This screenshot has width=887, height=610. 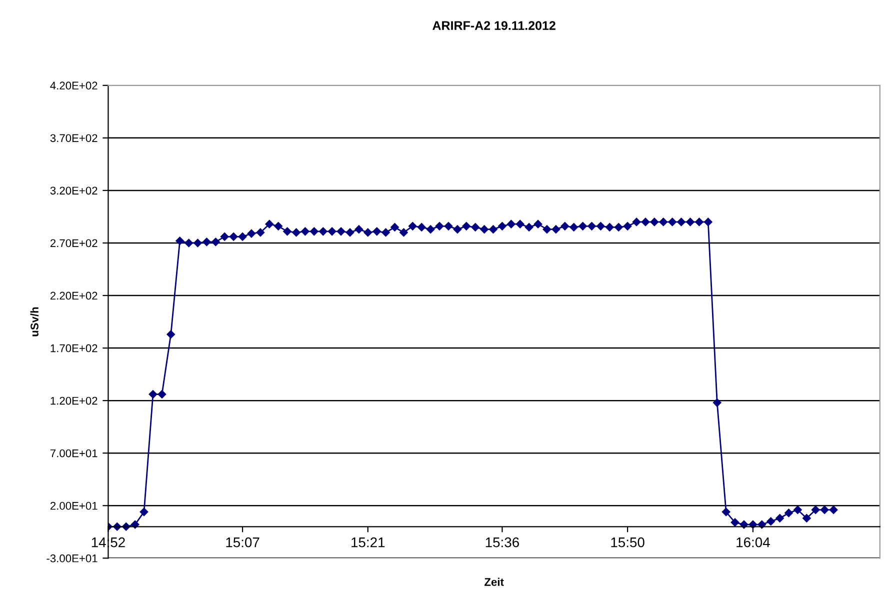 What do you see at coordinates (243, 542) in the screenshot?
I see `x-tick-label: 15:07` at bounding box center [243, 542].